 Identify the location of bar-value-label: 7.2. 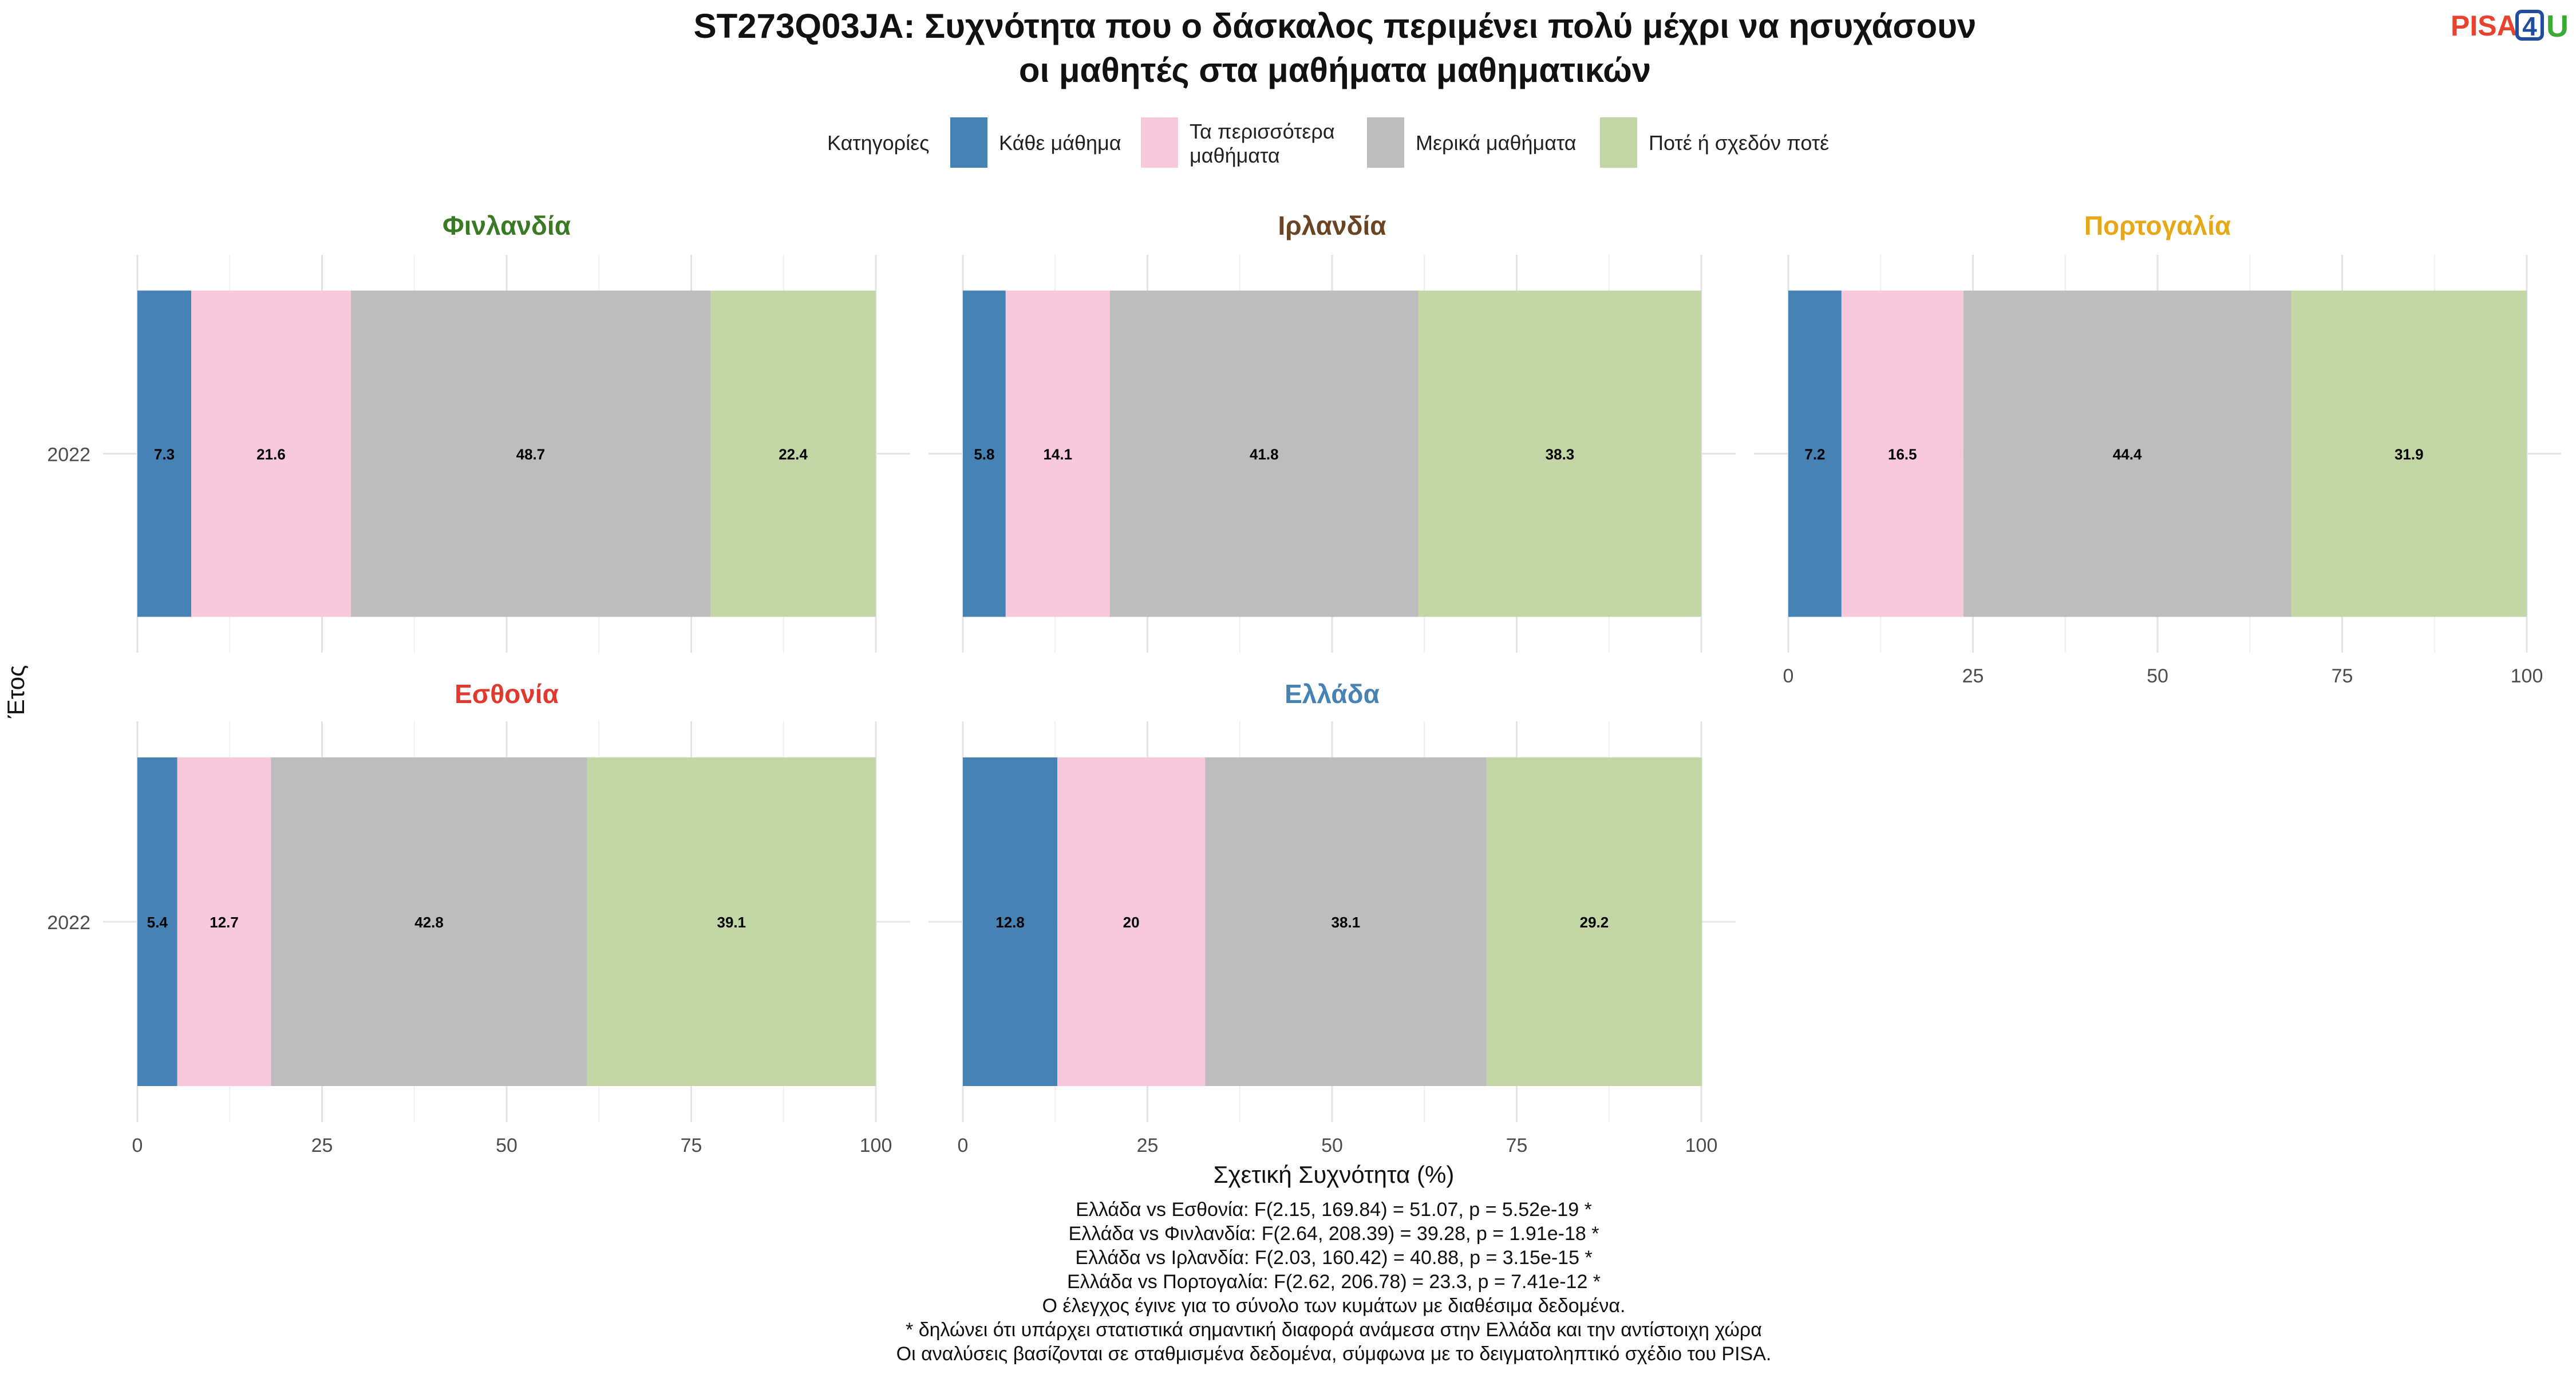
(1814, 455).